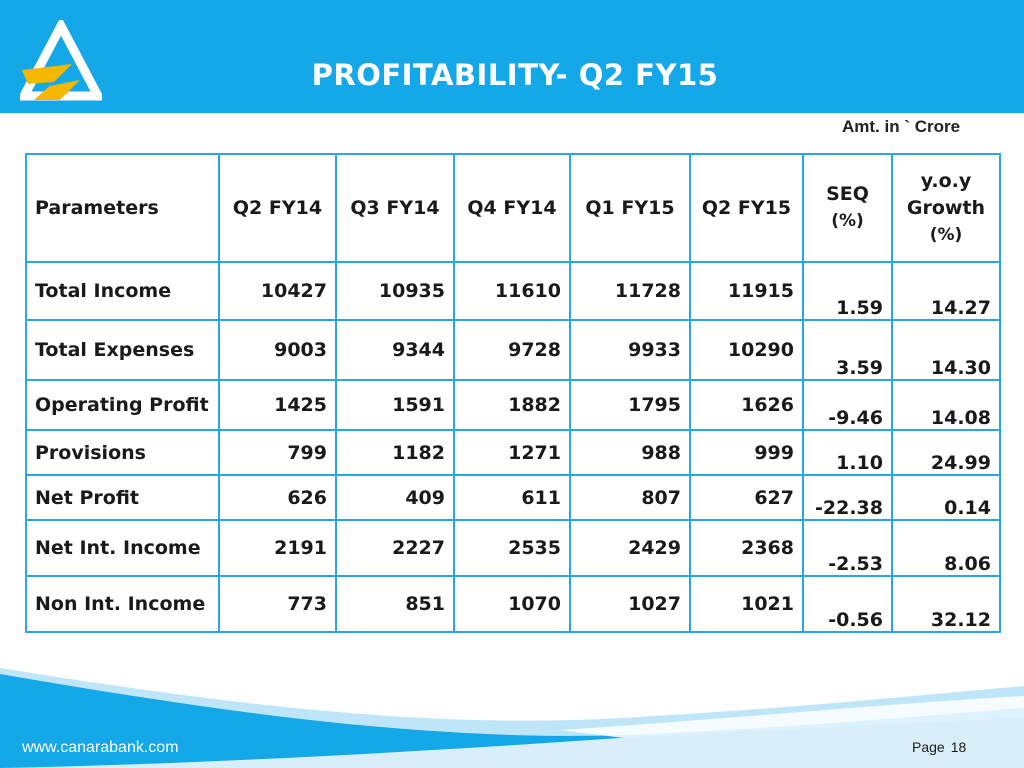 This screenshot has height=768, width=1024. What do you see at coordinates (277, 604) in the screenshot?
I see `cell-q2fy14: 773` at bounding box center [277, 604].